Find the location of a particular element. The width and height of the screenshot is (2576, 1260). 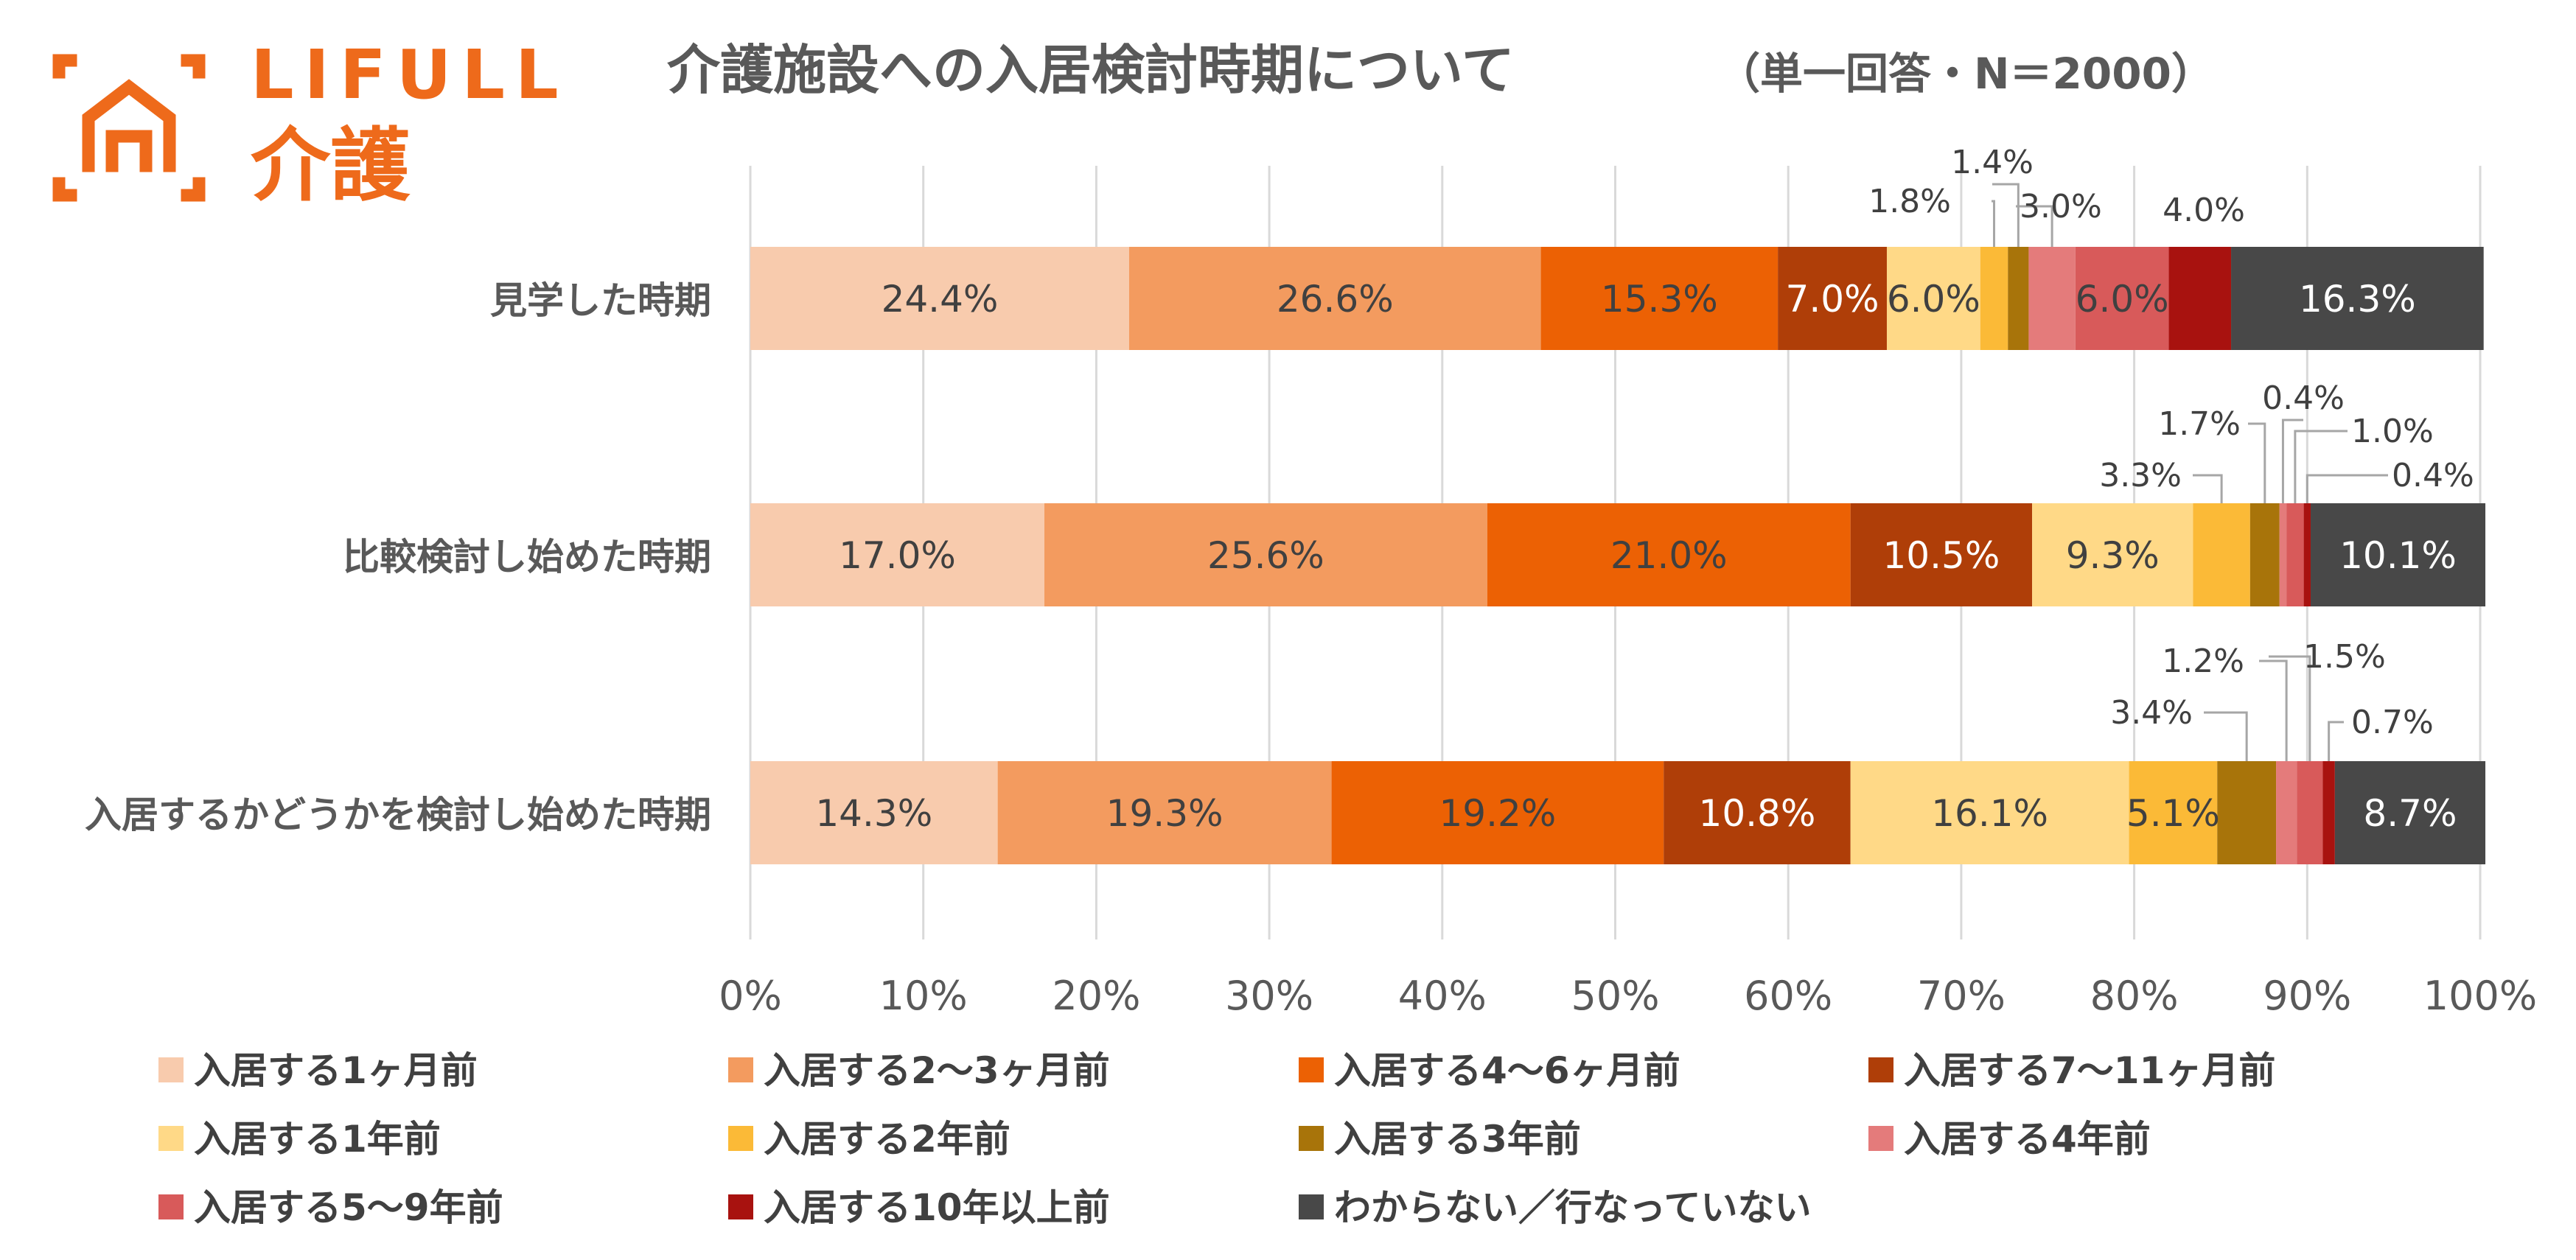

data-label: 1.5% is located at coordinates (2344, 657).